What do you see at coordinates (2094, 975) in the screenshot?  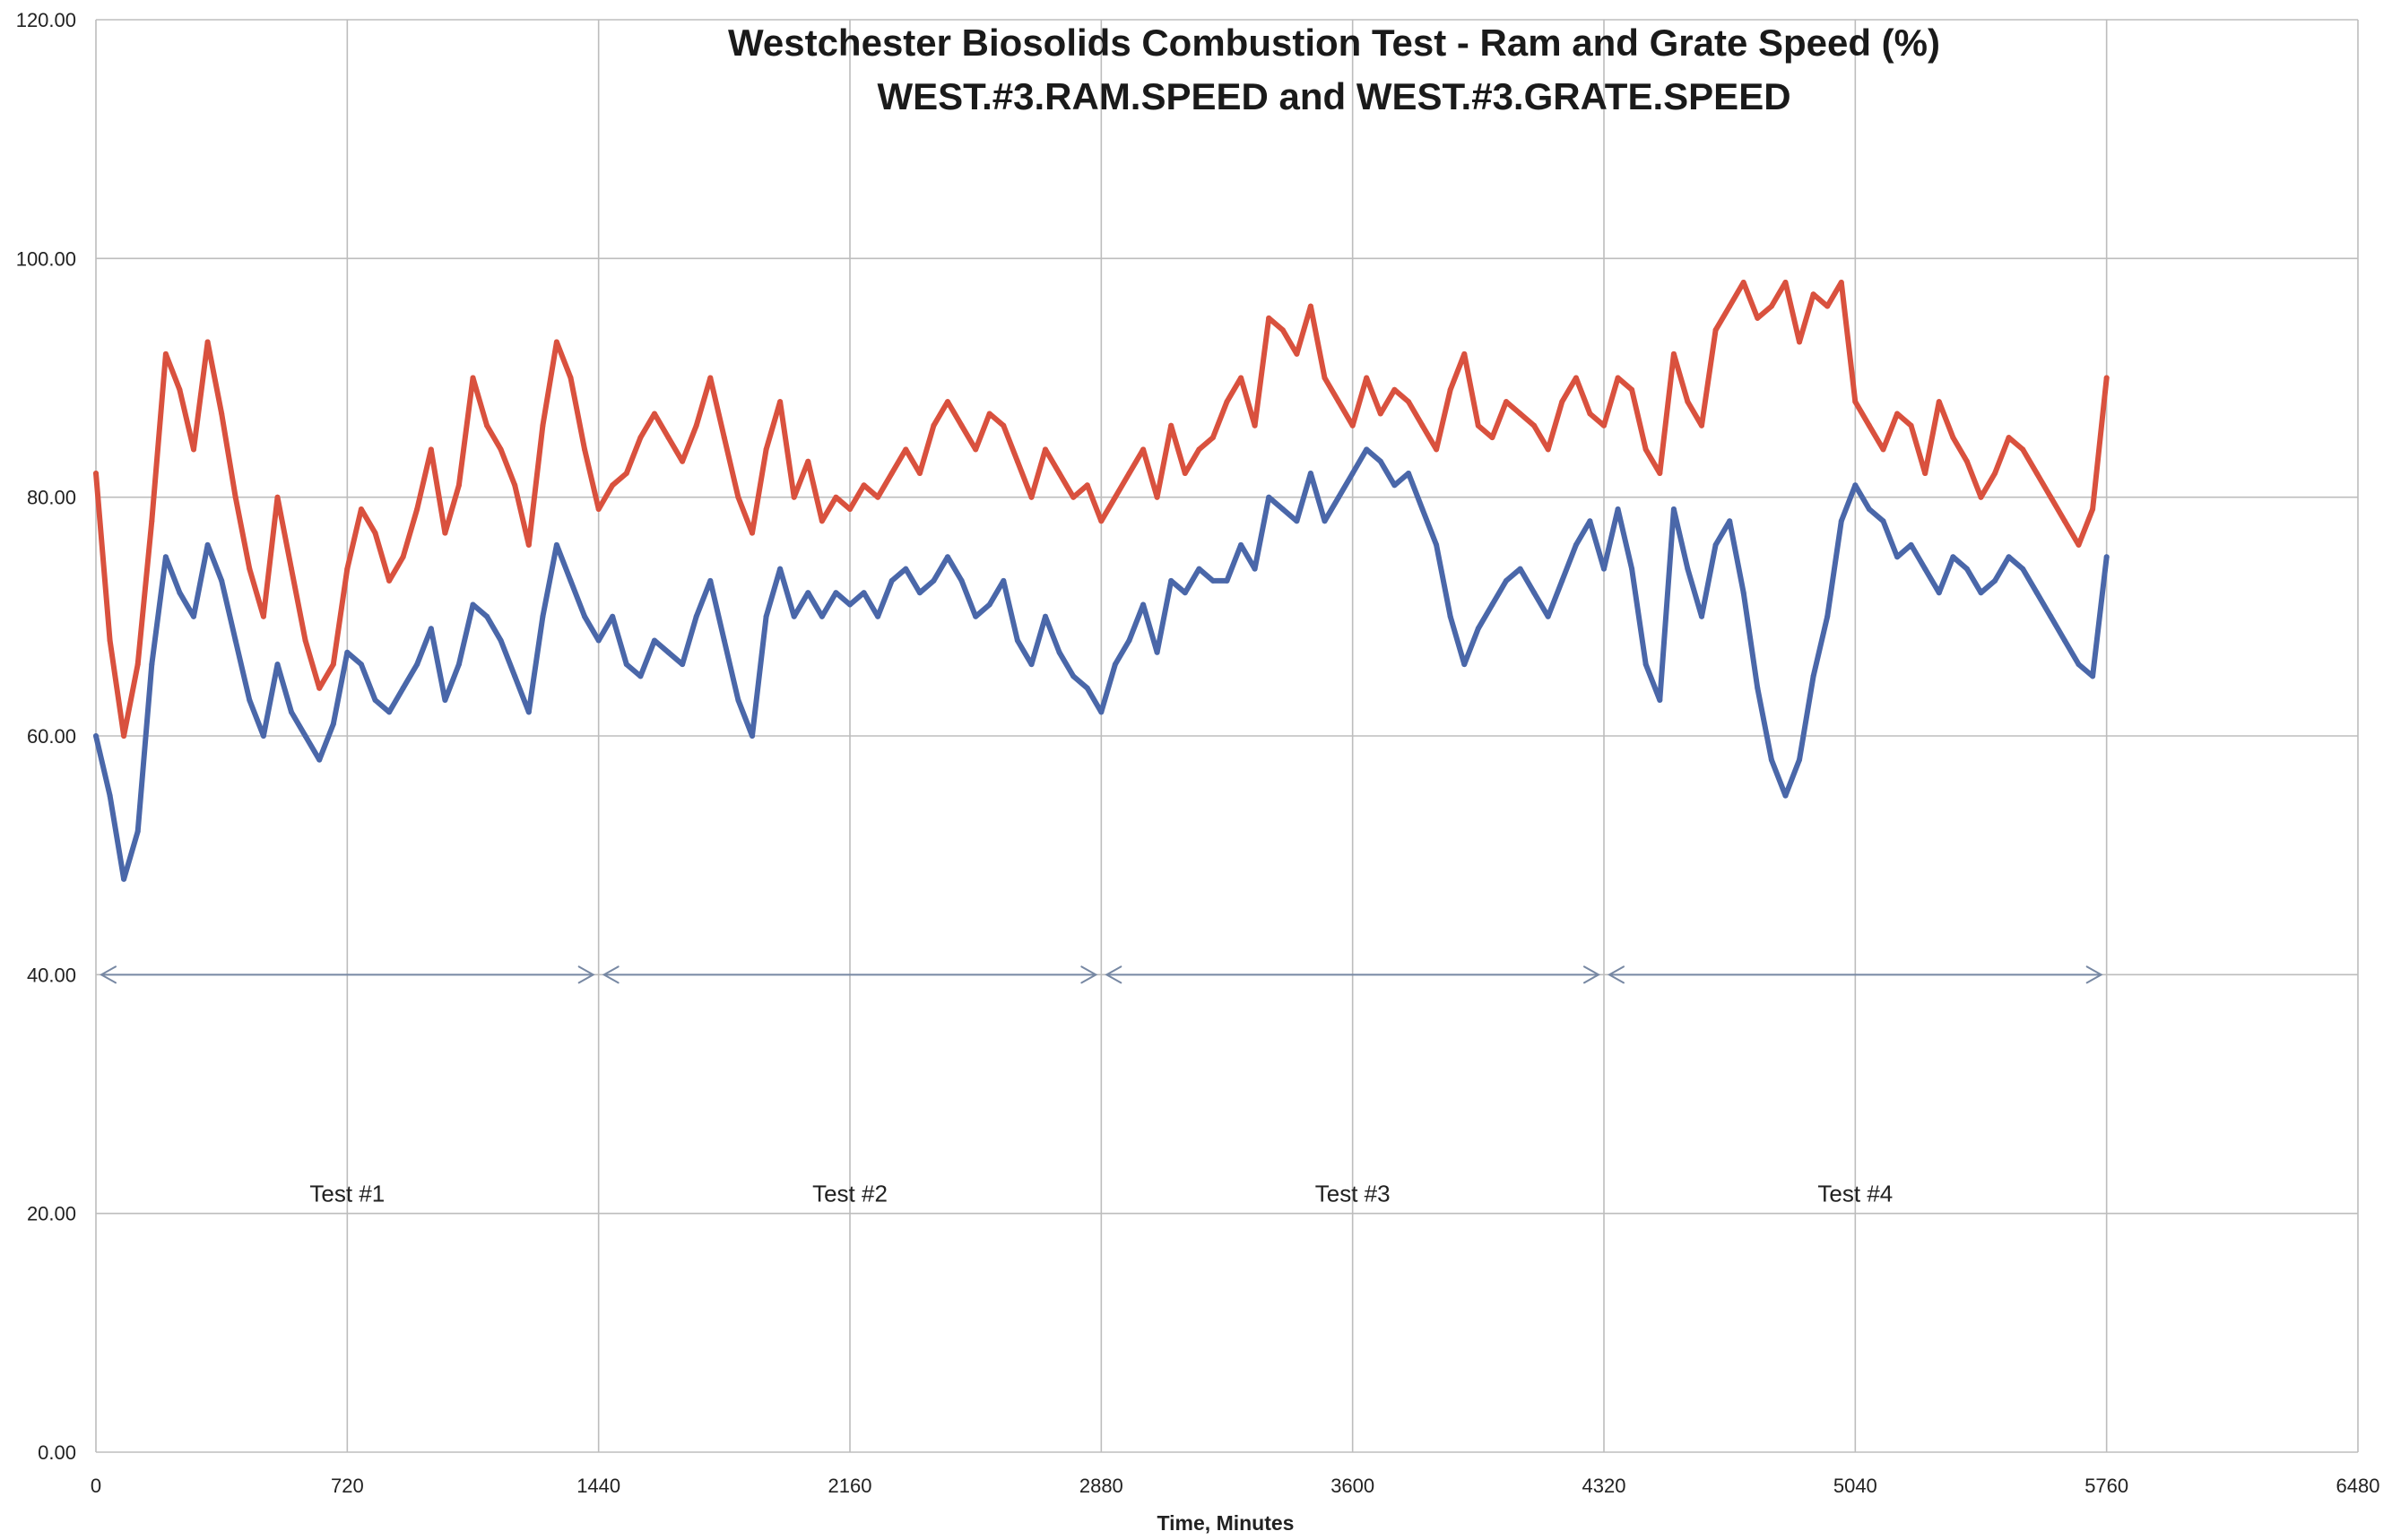 I see `arrow-head-right` at bounding box center [2094, 975].